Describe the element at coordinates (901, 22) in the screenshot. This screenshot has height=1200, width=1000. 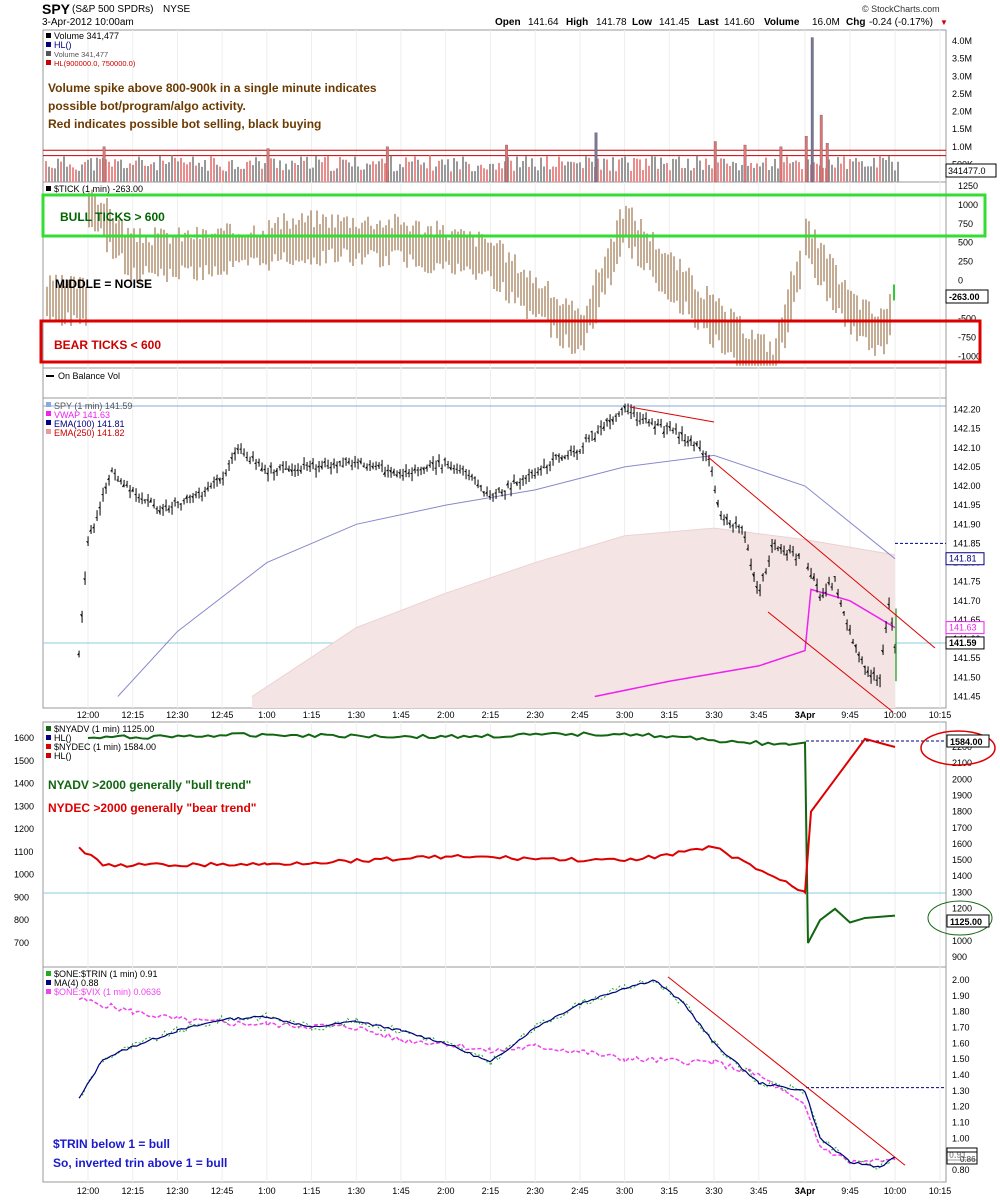
I see `chg-value: -0.24 (-0.17%)` at that location.